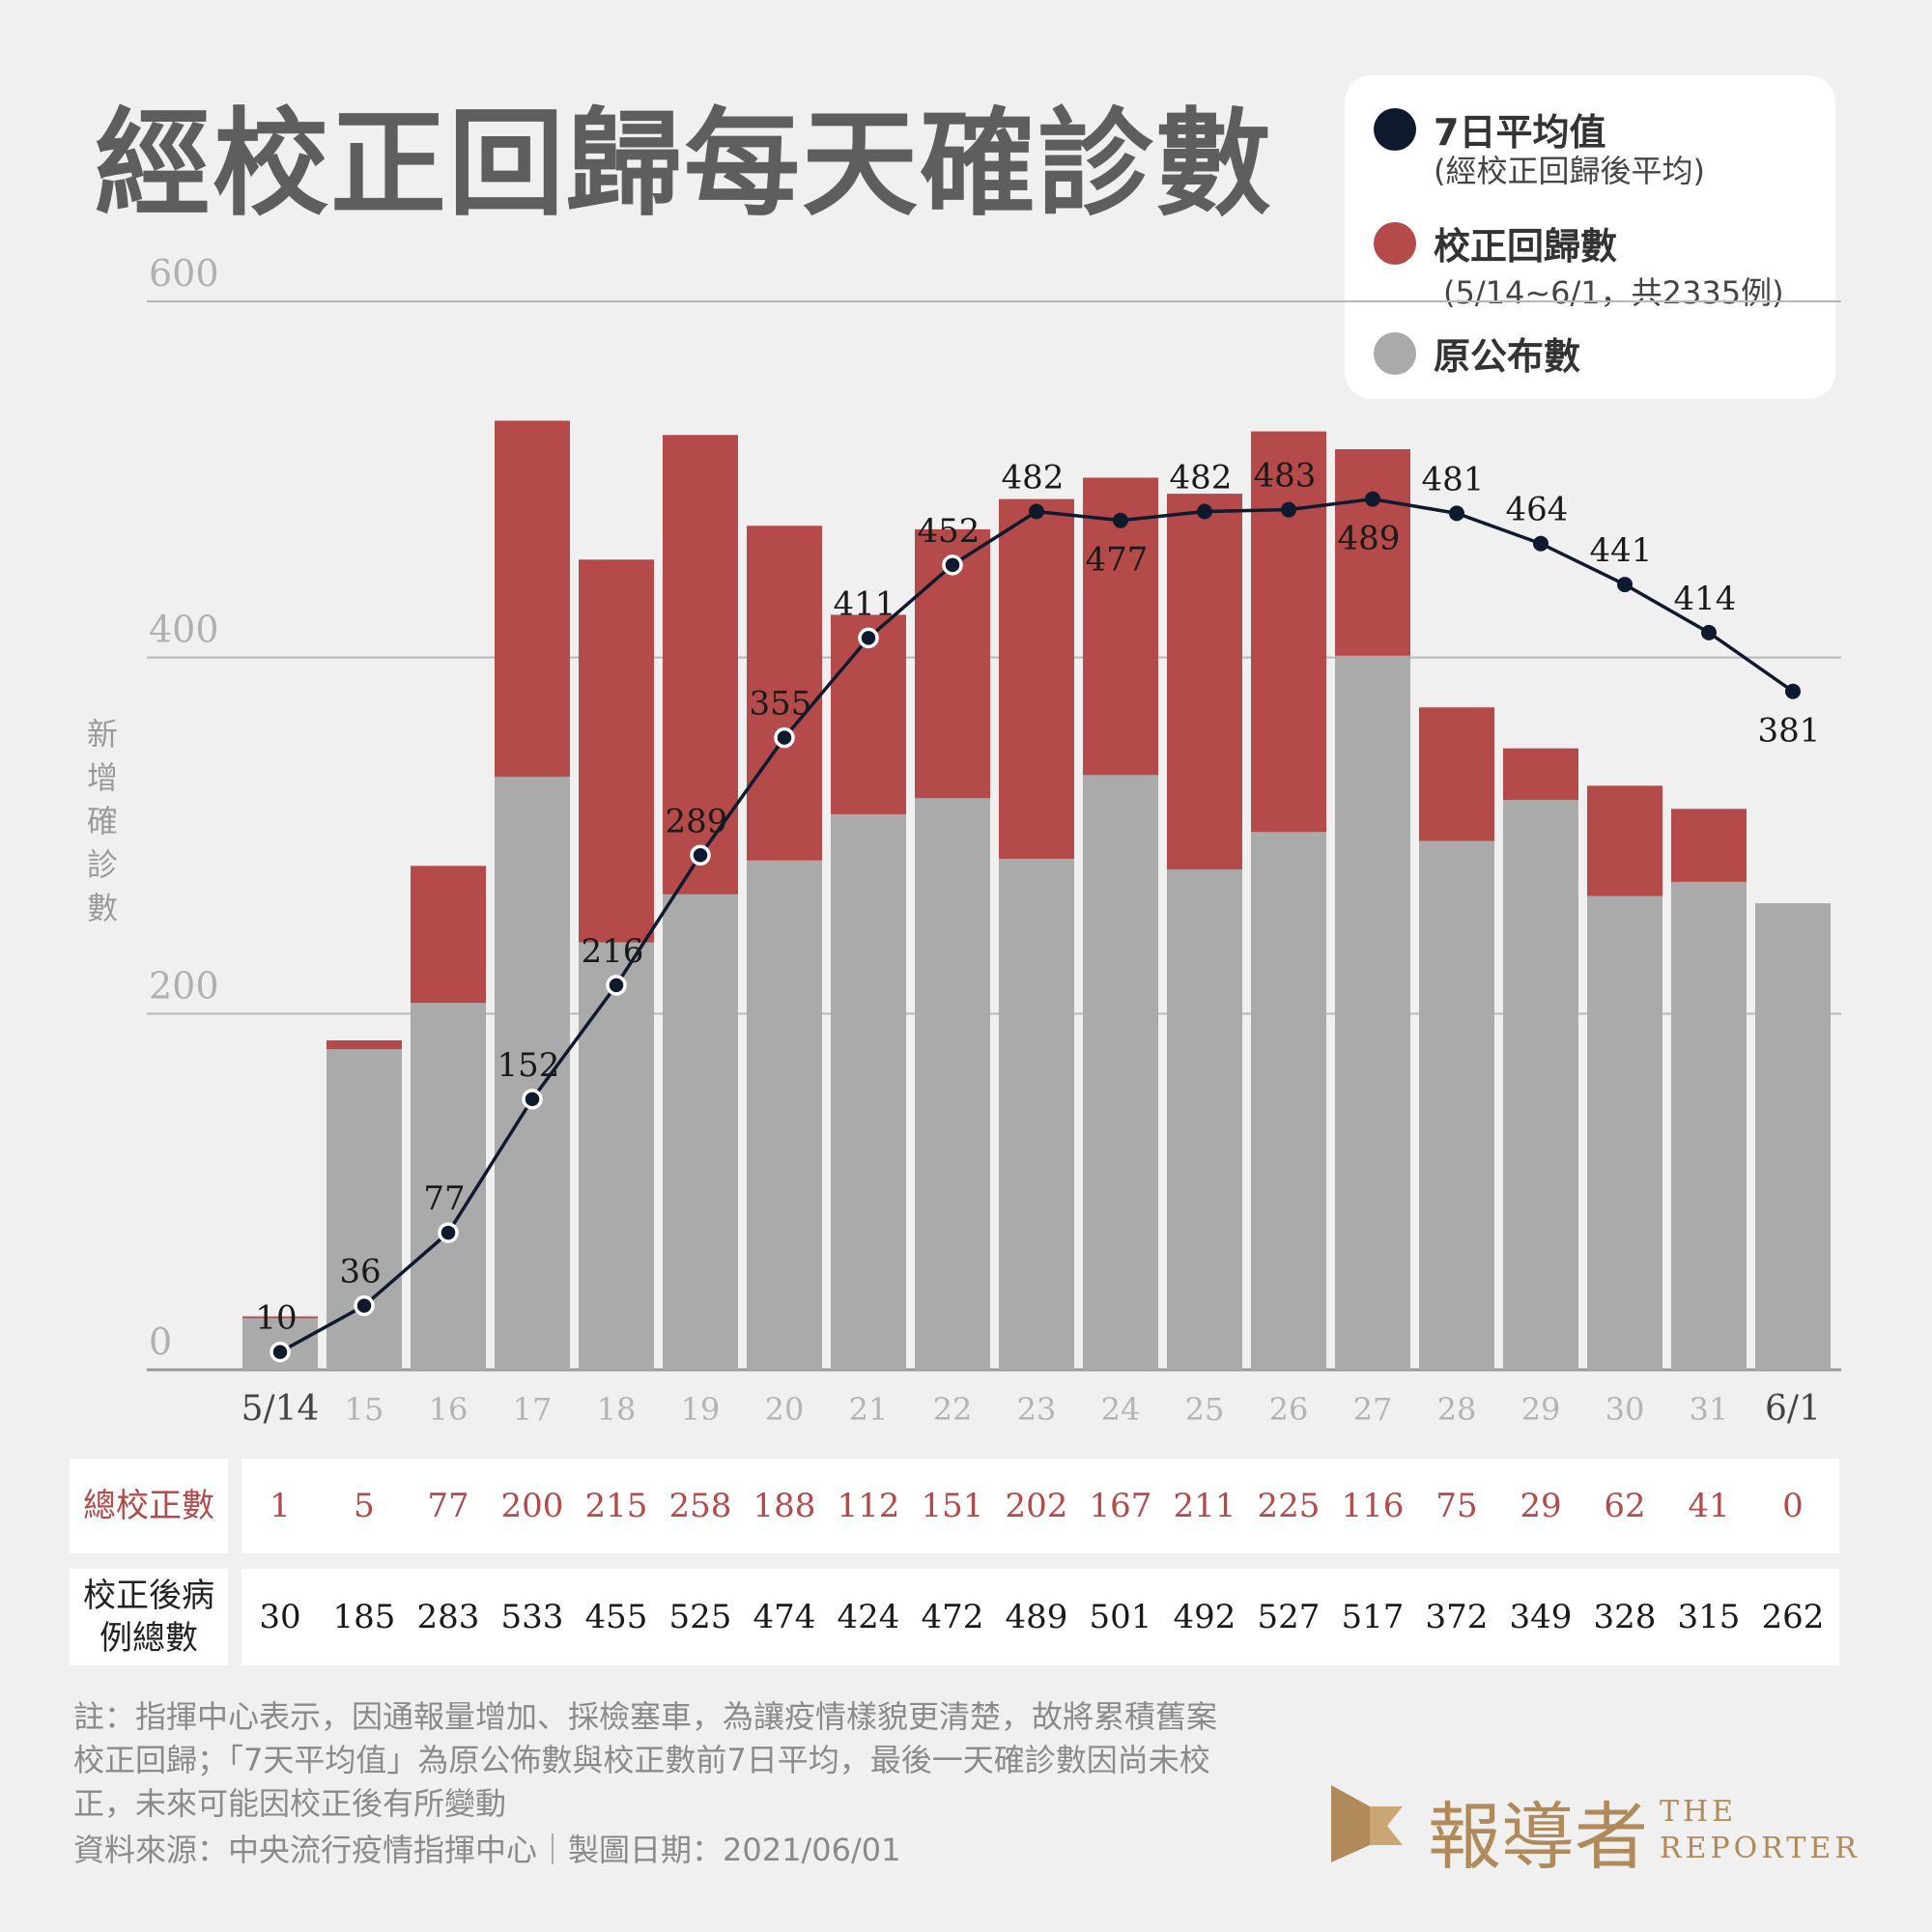 The image size is (1932, 1932). What do you see at coordinates (1457, 1617) in the screenshot?
I see `table-cell: 372` at bounding box center [1457, 1617].